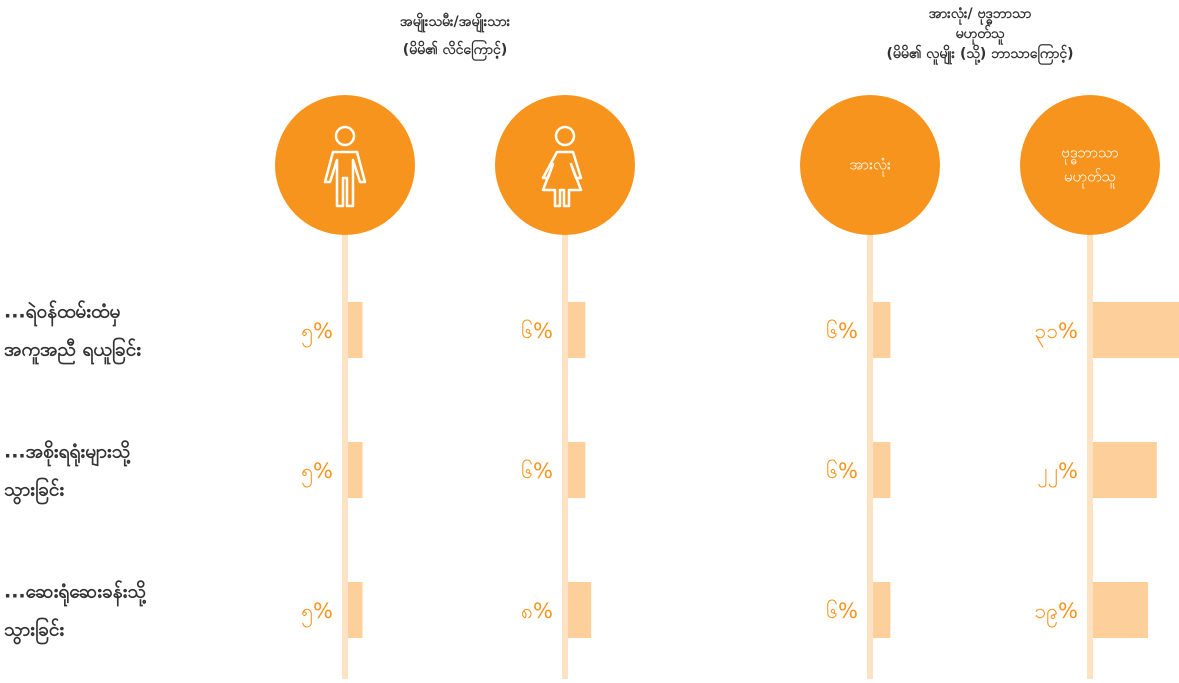  I want to click on series-name: ဗုဒ္ဓဘာသာ, so click(1090, 154).